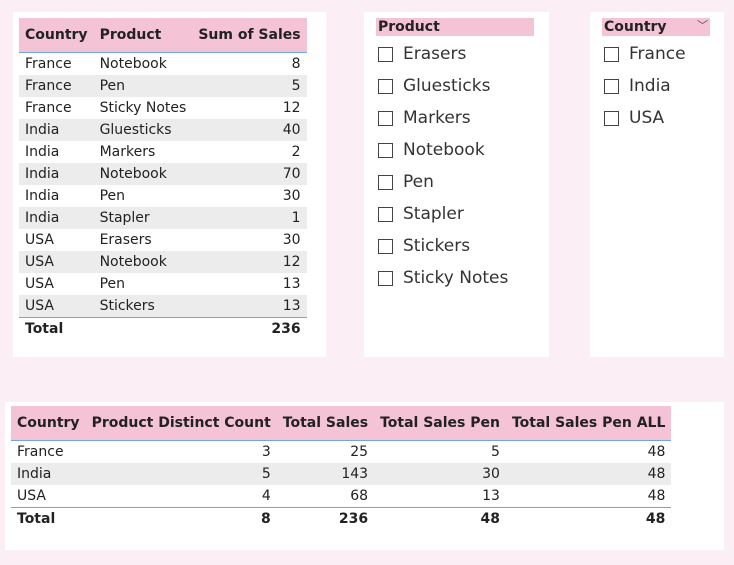 The image size is (734, 565). I want to click on total-sales-pen-cell: 13, so click(491, 496).